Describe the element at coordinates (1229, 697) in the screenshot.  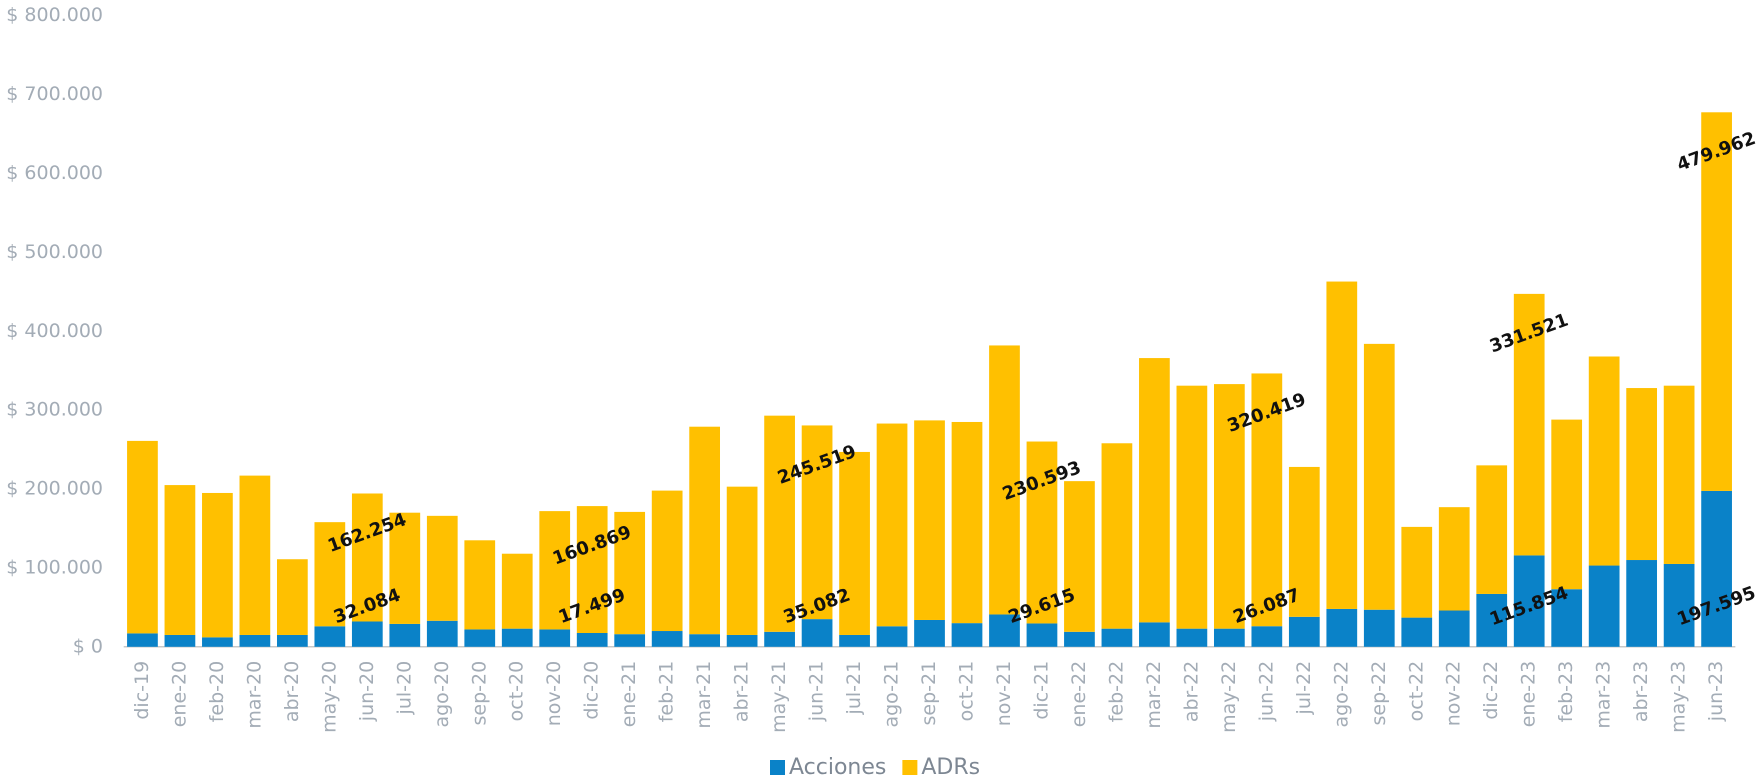
I see `x-tick-label: may-22` at that location.